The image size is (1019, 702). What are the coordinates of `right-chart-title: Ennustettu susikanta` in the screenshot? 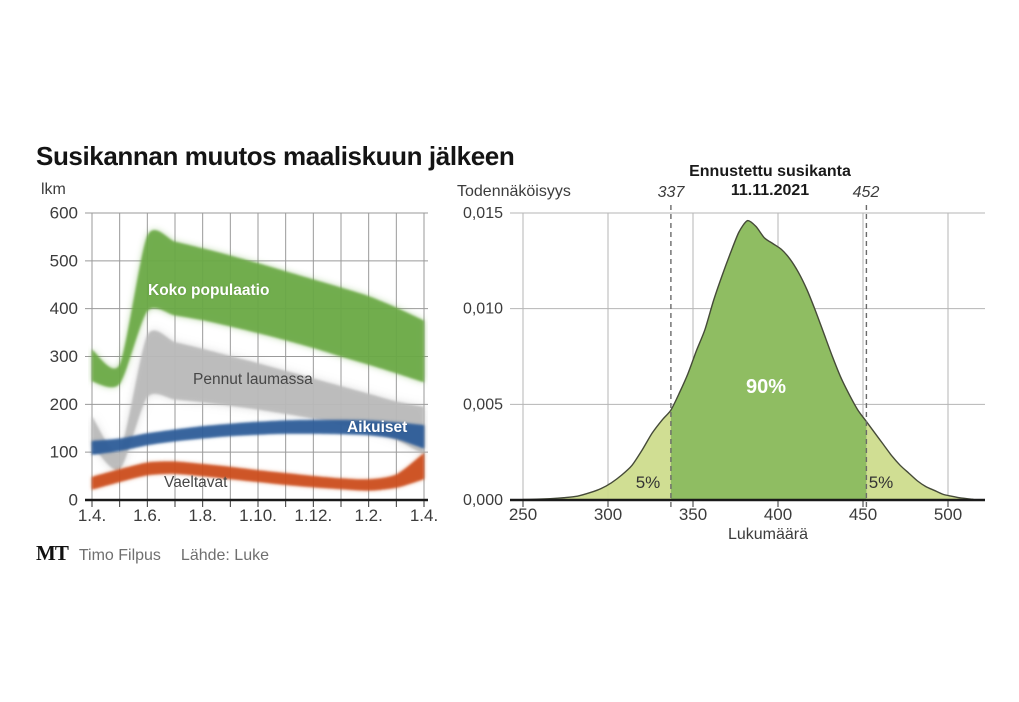 It's located at (770, 171).